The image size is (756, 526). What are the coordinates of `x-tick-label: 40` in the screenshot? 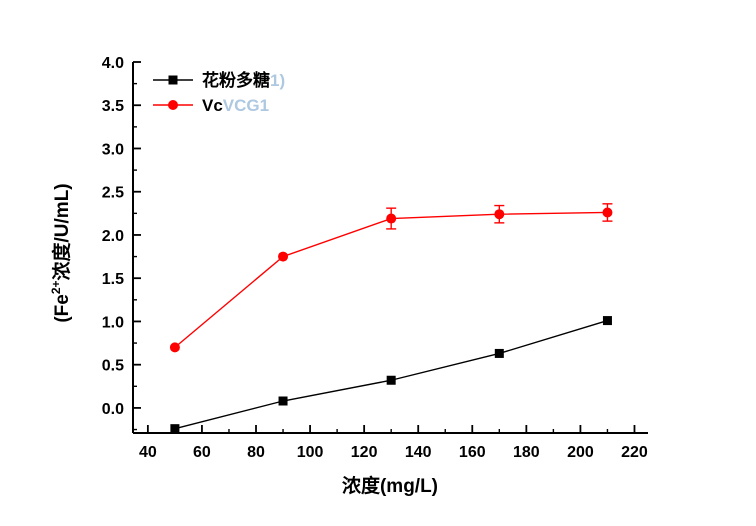 It's located at (148, 452).